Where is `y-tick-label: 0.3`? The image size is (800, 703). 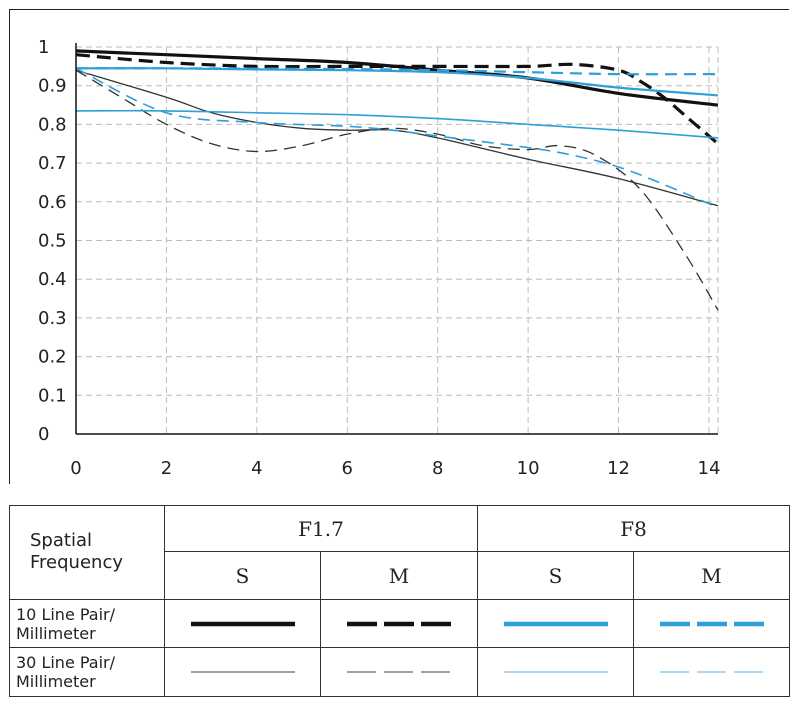 y-tick-label: 0.3 is located at coordinates (52, 318).